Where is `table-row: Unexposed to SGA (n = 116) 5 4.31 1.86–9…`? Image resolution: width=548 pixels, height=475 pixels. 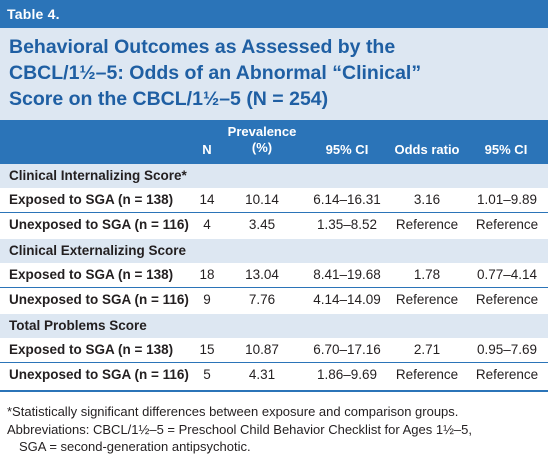
table-row: Unexposed to SGA (n = 116) 5 4.31 1.86–9… is located at coordinates (274, 375).